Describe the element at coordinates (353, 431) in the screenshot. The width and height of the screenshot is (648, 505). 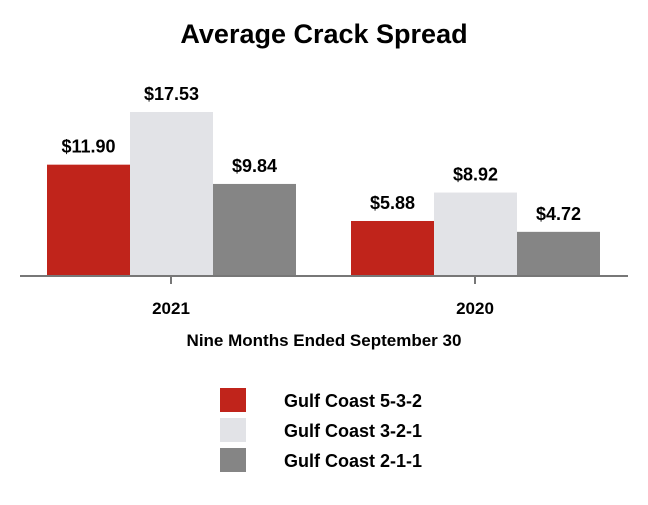
I see `legend-label-series-2: Gulf Coast 3-2-1` at that location.